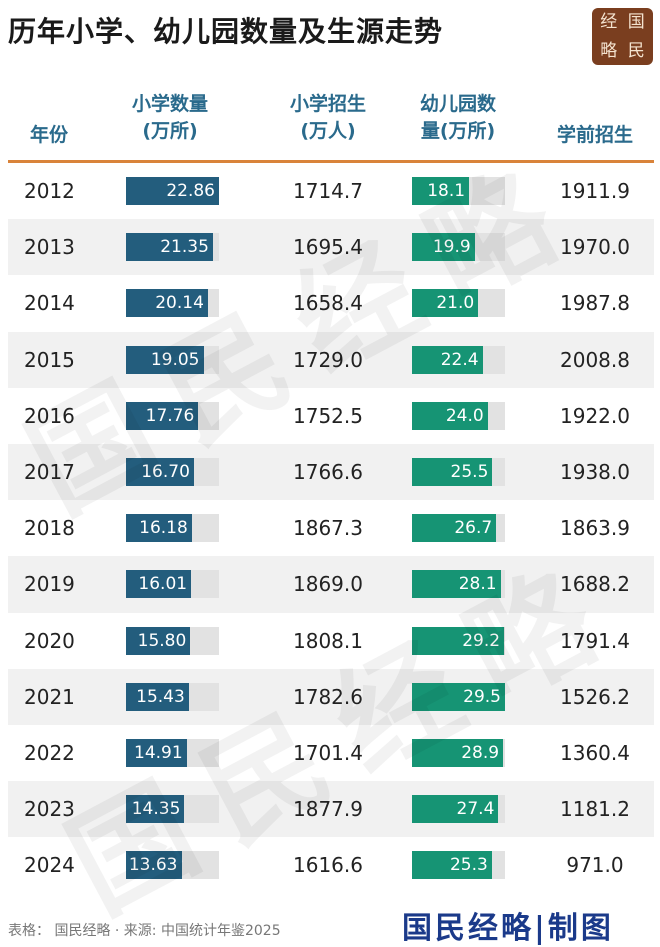 Image resolution: width=660 pixels, height=947 pixels. Describe the element at coordinates (636, 22) in the screenshot. I see `logo-char: 国` at that location.